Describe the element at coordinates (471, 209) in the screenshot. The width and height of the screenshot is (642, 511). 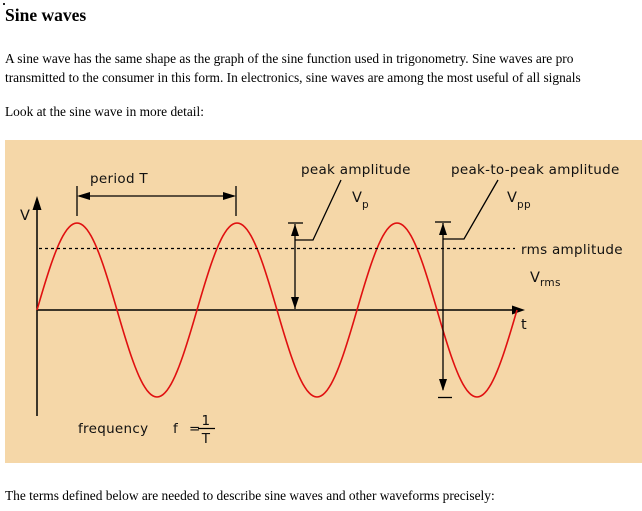
I see `p2p-callout-line` at that location.